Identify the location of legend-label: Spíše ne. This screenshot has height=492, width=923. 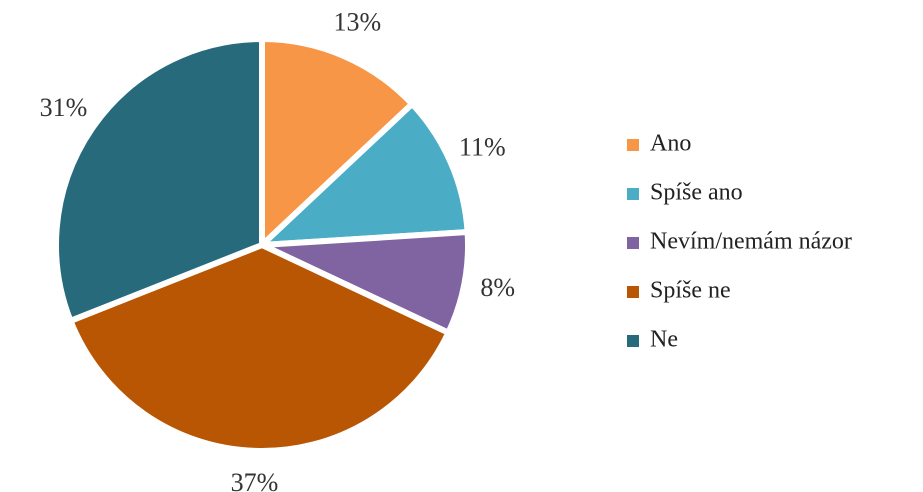
(690, 291).